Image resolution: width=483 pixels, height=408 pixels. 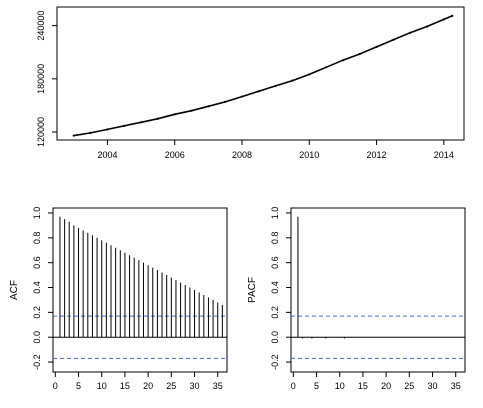 I want to click on y-tick-label: 180000, so click(x=41, y=79).